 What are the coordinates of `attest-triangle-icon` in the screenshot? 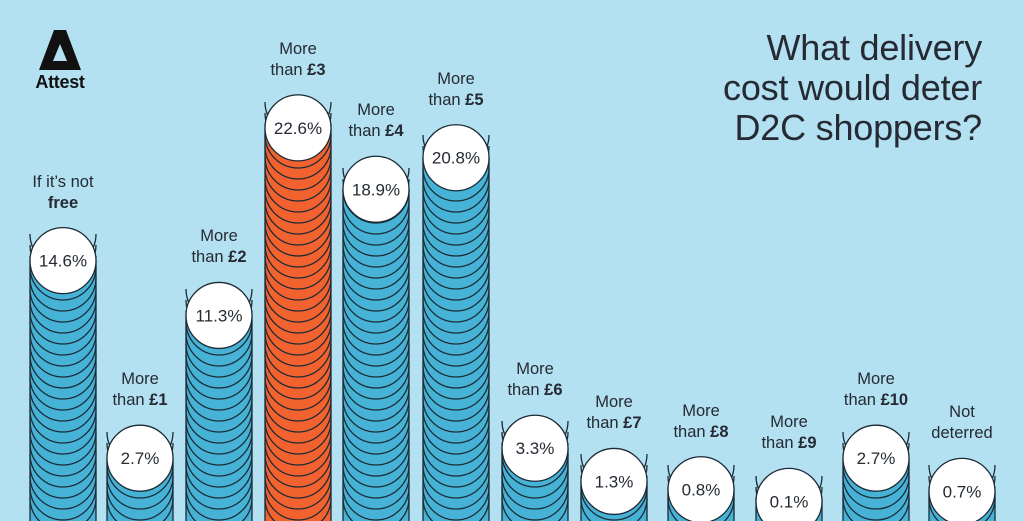 It's located at (60, 50).